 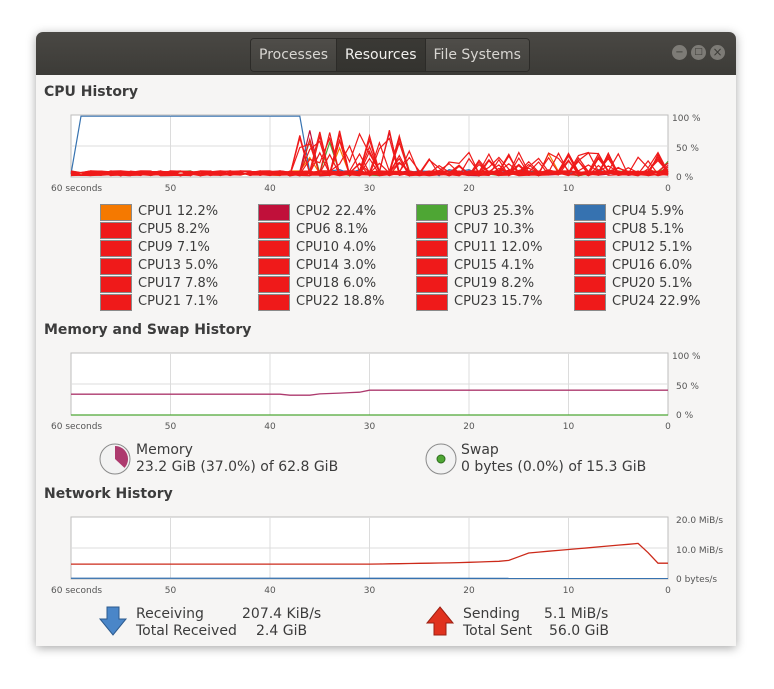 What do you see at coordinates (174, 229) in the screenshot?
I see `cpu-legend-label: CPU5 8.2%` at bounding box center [174, 229].